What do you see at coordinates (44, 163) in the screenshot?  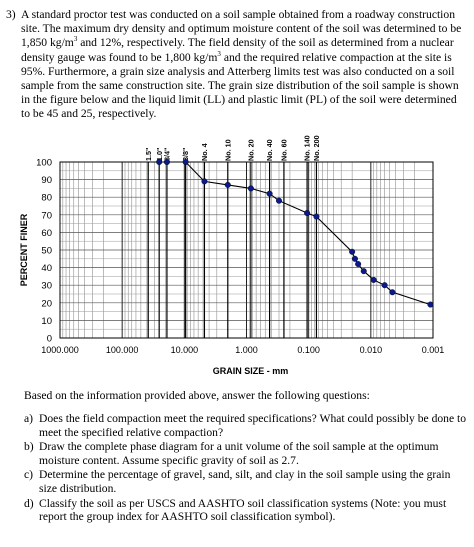 I see `y-tick-label: 100` at bounding box center [44, 163].